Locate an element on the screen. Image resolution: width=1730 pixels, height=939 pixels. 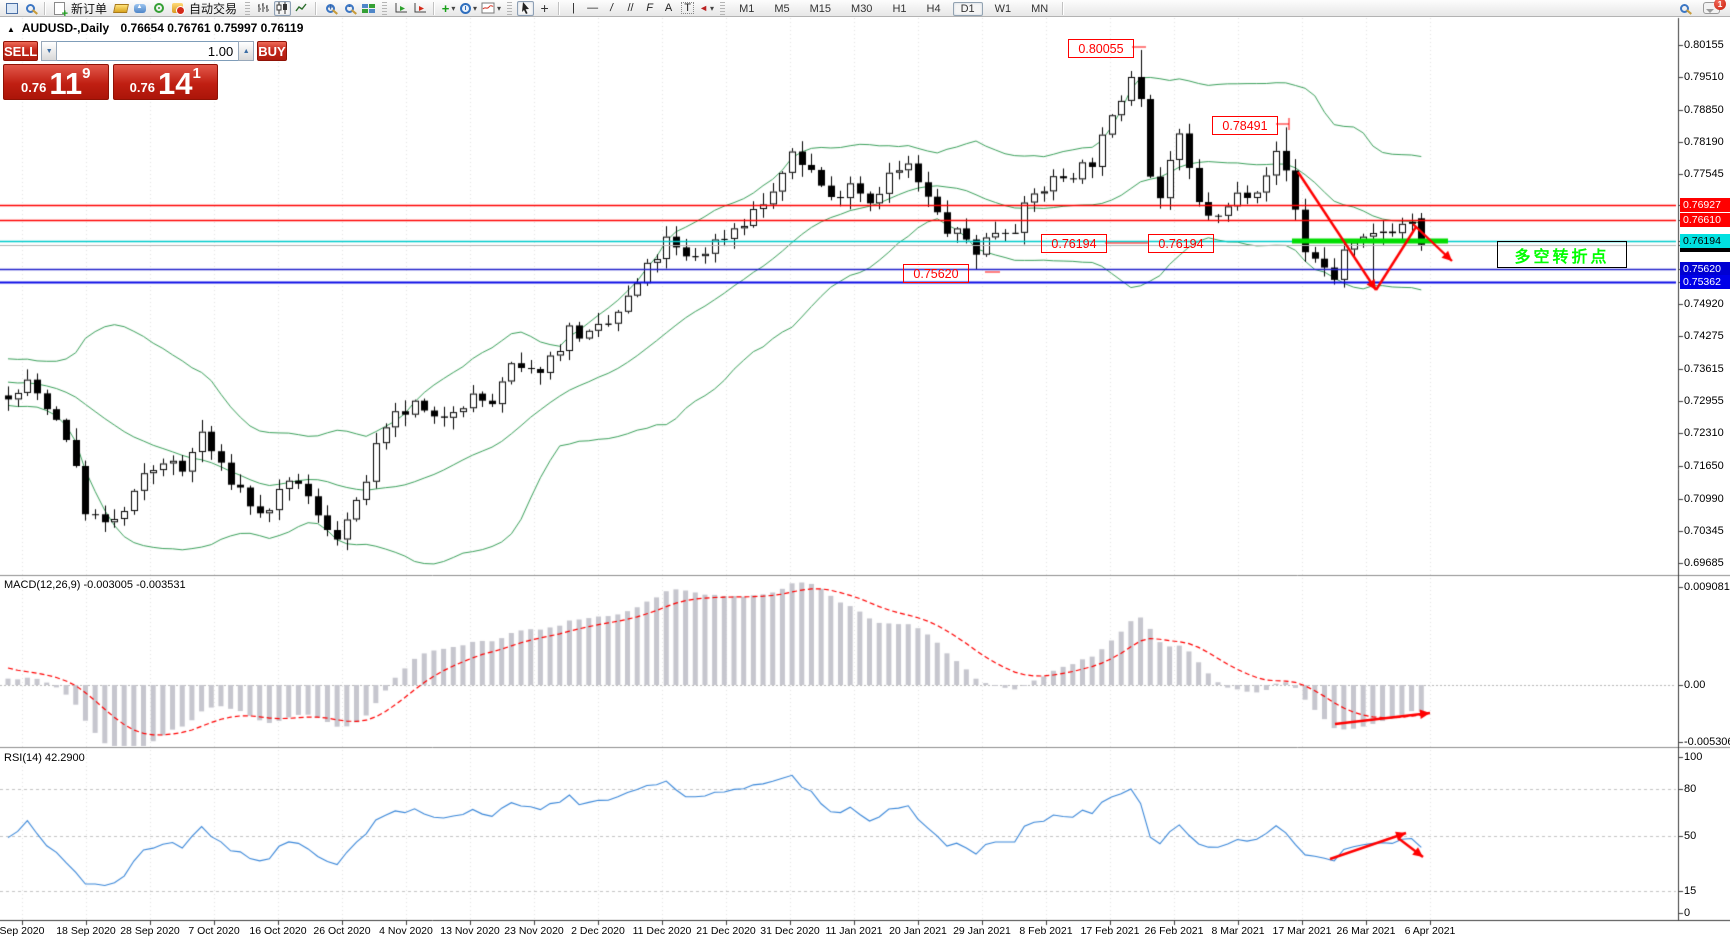
date-label: 4 Nov 2020 is located at coordinates (406, 931).